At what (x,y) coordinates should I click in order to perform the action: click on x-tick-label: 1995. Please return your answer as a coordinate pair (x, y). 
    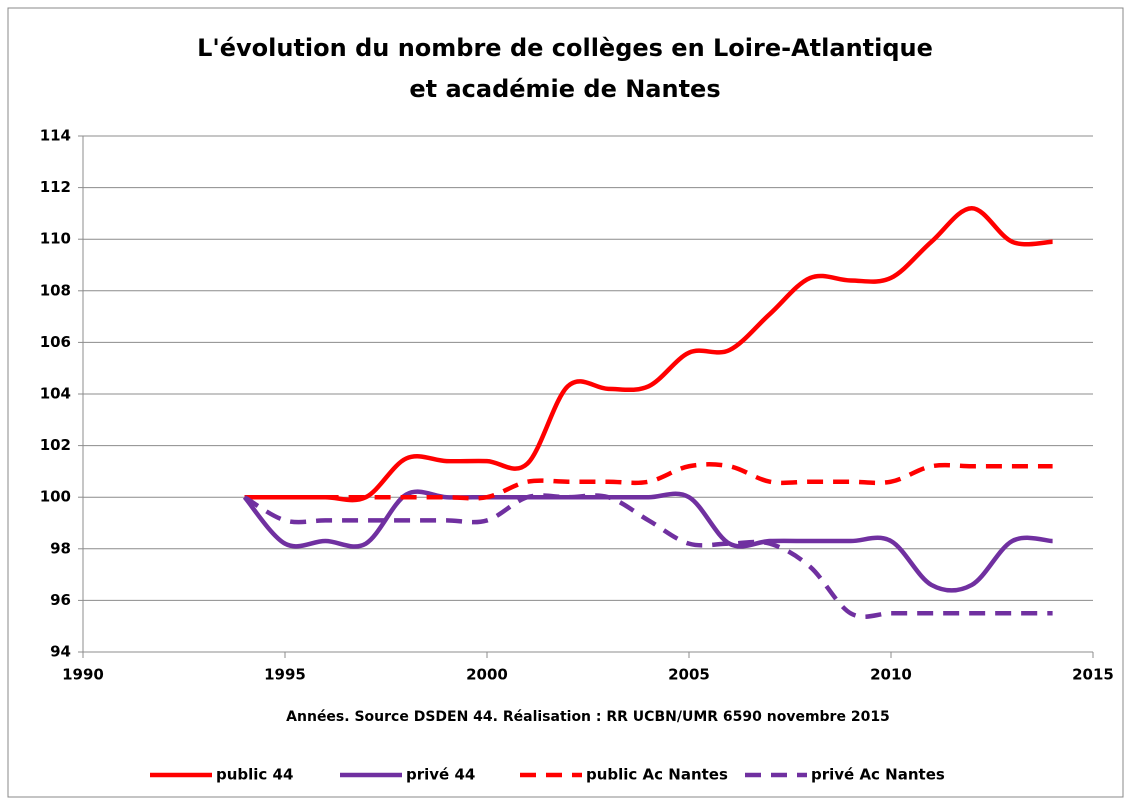
    Looking at the image, I should click on (285, 675).